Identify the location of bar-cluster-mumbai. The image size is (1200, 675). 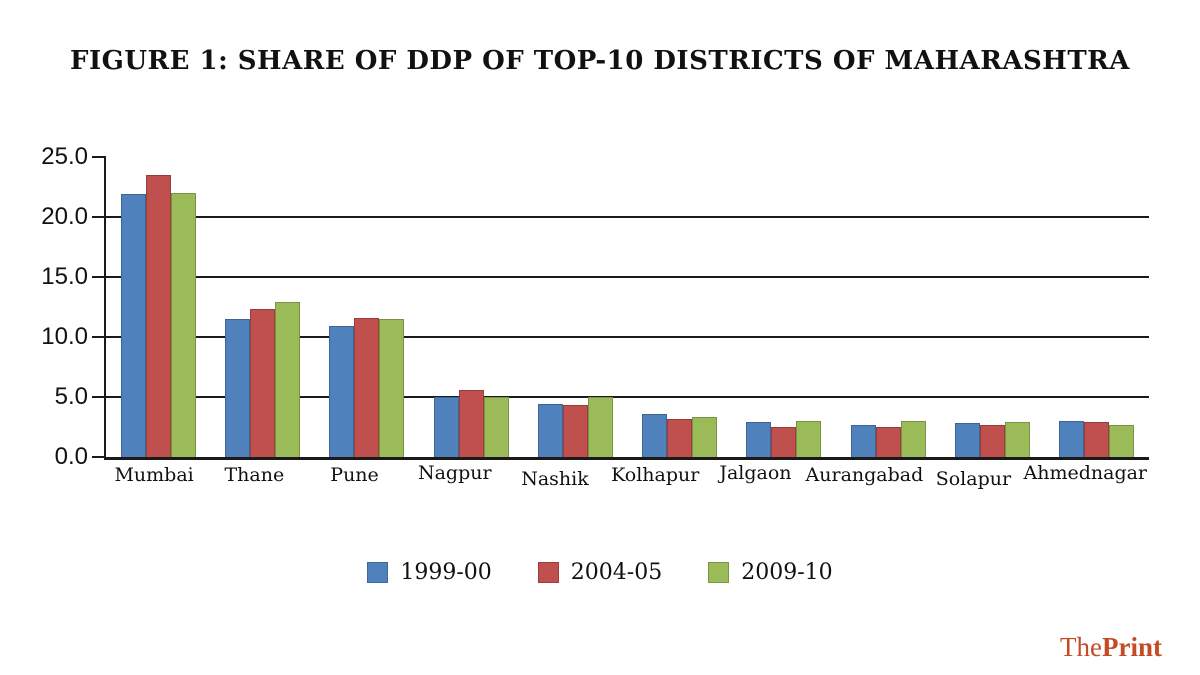
(158, 307).